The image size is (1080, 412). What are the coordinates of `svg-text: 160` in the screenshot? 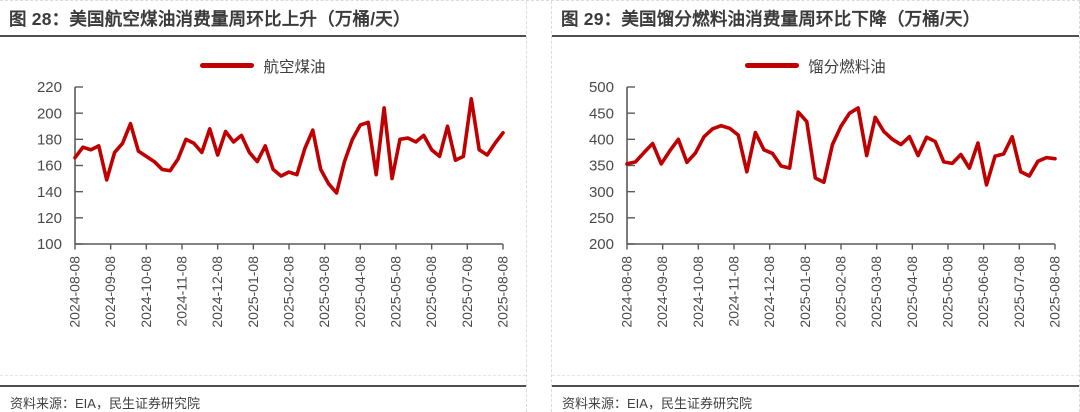 It's located at (49, 166).